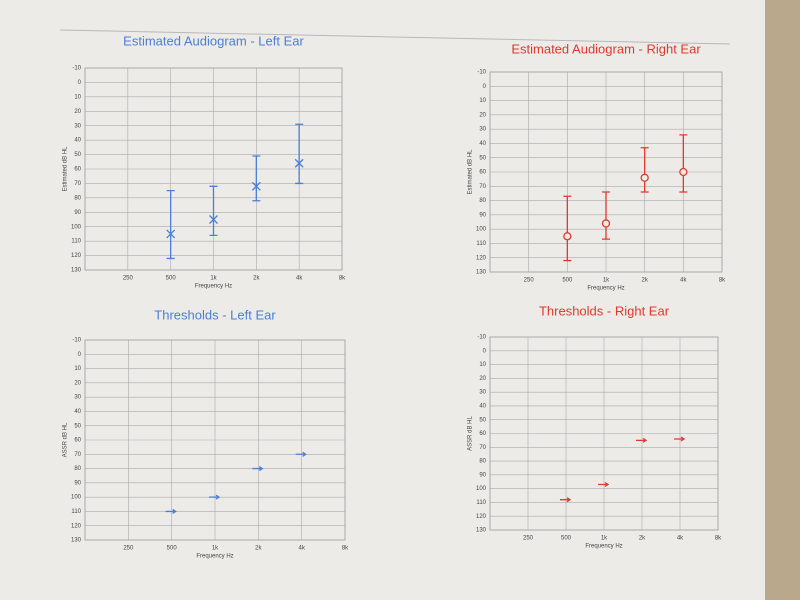 Image resolution: width=800 pixels, height=600 pixels. Describe the element at coordinates (782, 300) in the screenshot. I see `background-edge` at that location.